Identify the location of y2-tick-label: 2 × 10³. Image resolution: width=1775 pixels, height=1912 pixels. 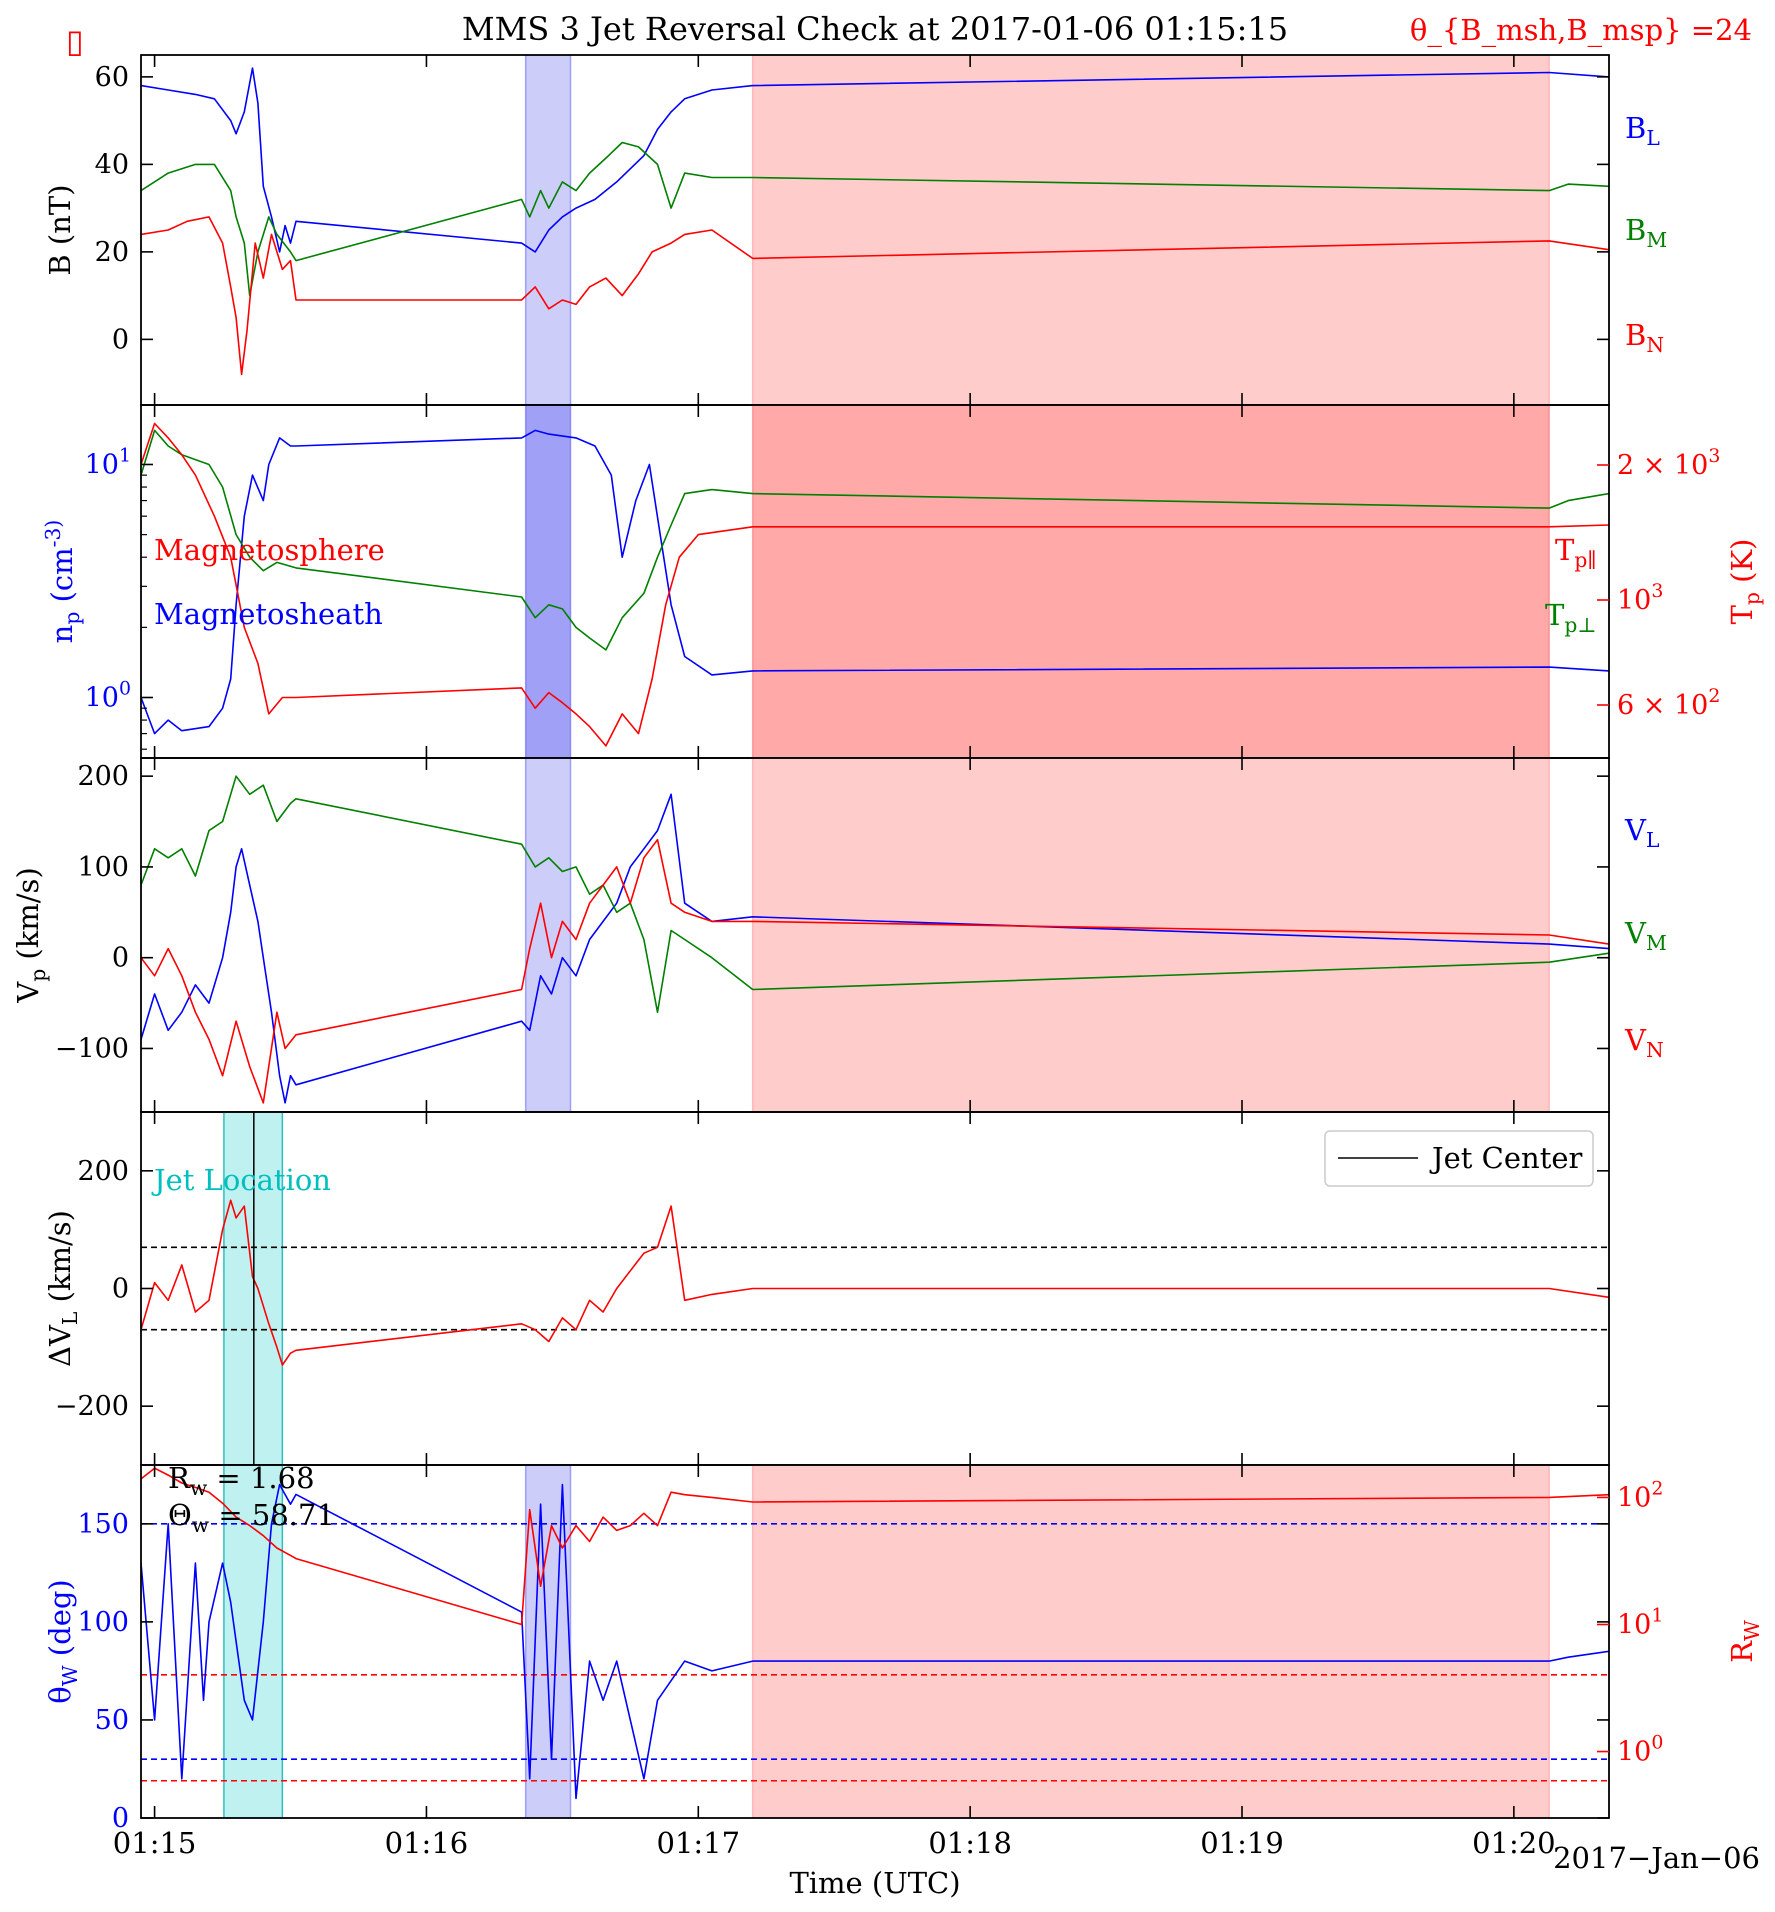
(1668, 463).